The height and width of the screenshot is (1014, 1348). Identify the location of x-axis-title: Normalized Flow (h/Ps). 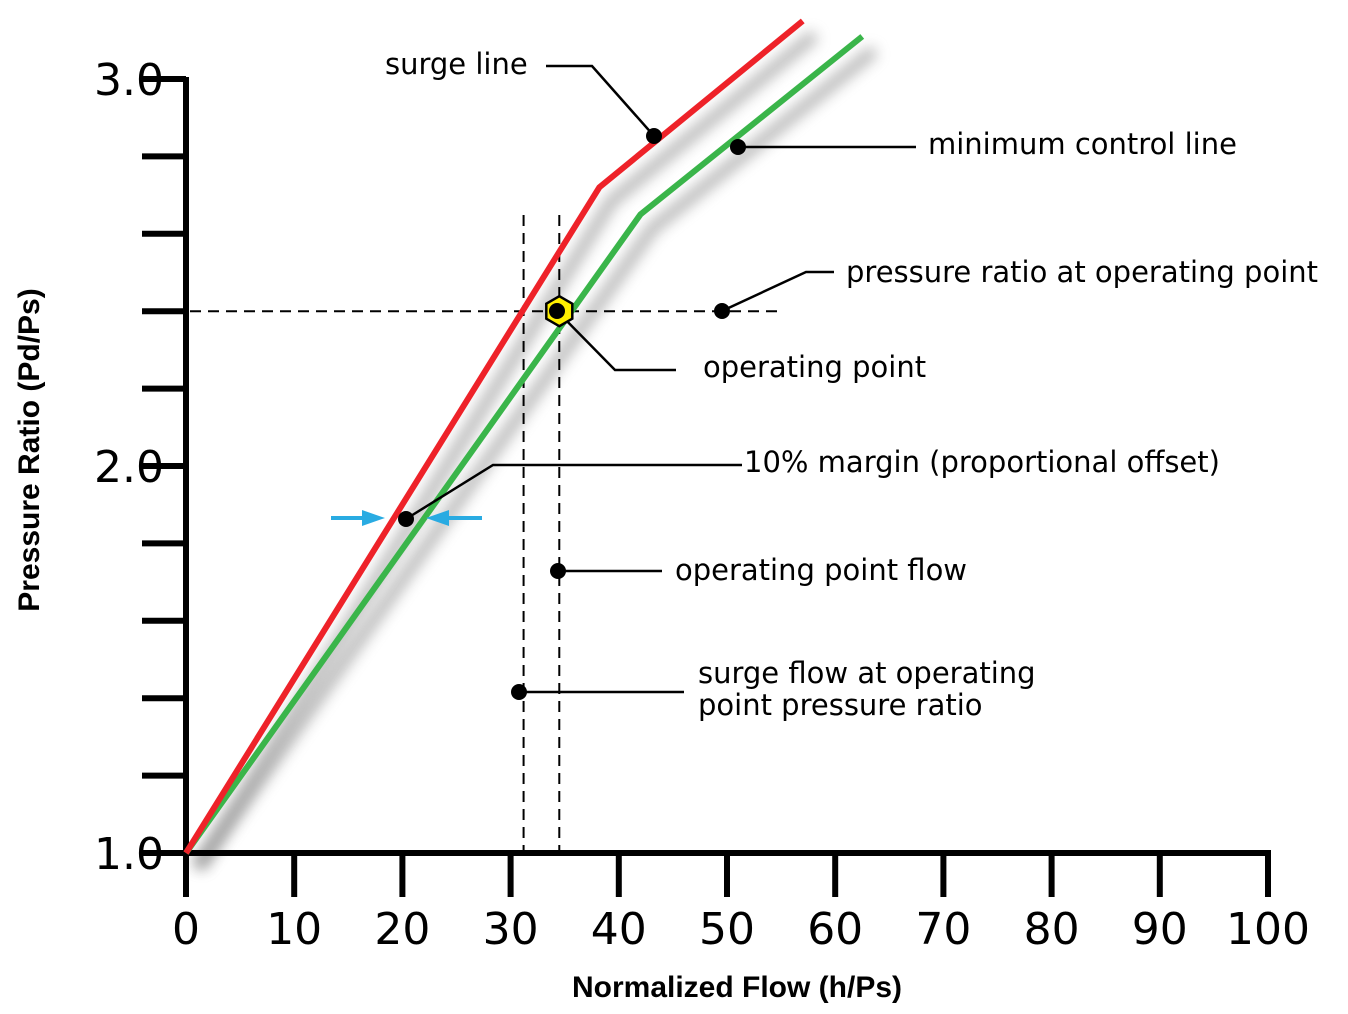
(737, 987).